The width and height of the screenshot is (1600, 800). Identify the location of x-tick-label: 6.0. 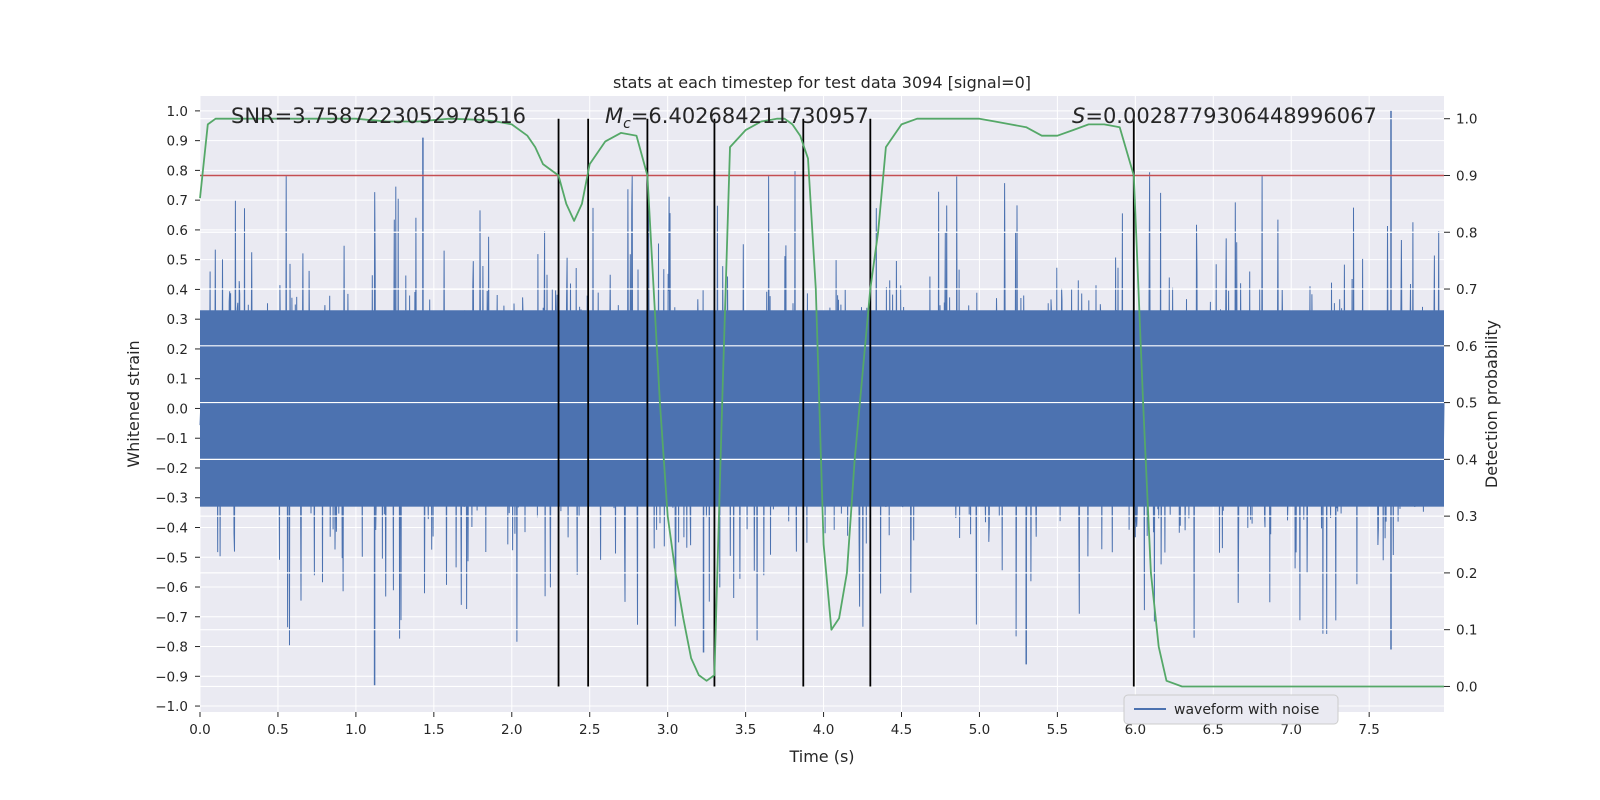
(1135, 730).